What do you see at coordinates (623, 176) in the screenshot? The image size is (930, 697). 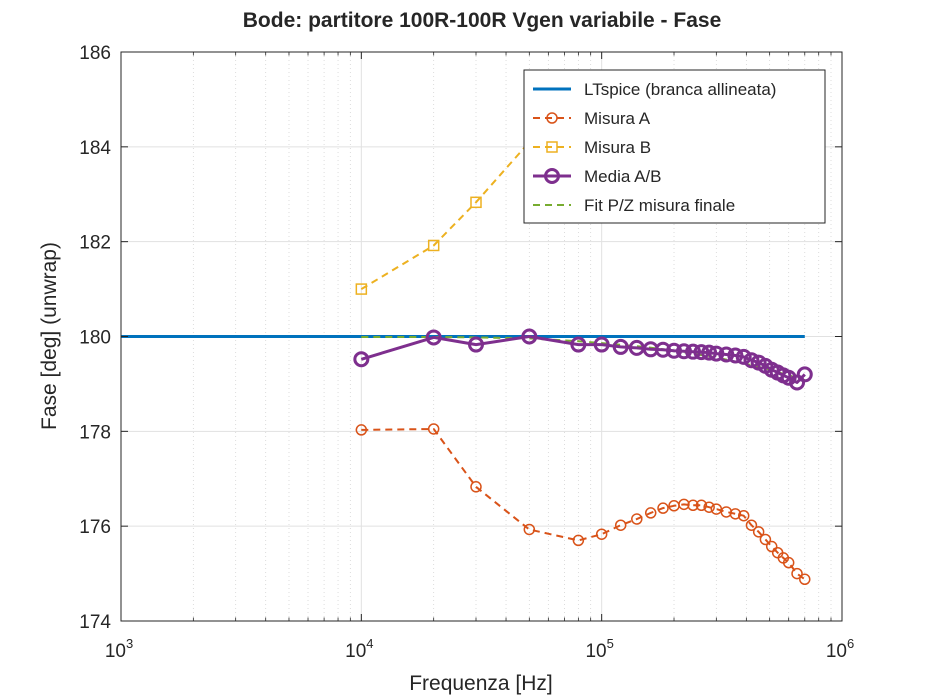 I see `legend-label: Media A/B` at bounding box center [623, 176].